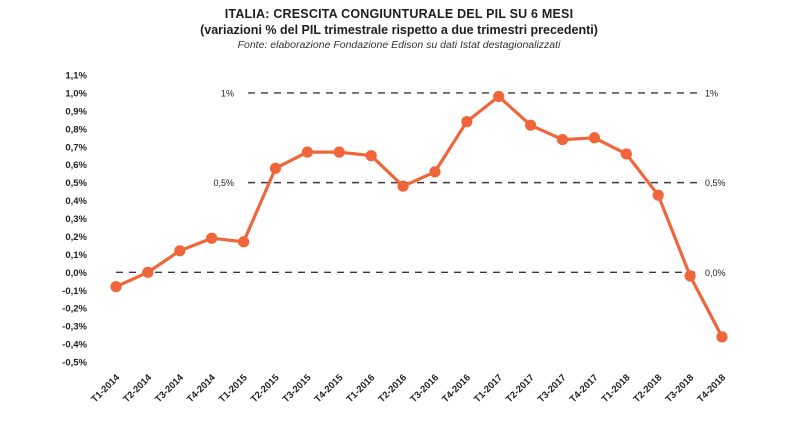 This screenshot has height=422, width=798. Describe the element at coordinates (76, 219) in the screenshot. I see `y-tick-label: 0,3%` at that location.